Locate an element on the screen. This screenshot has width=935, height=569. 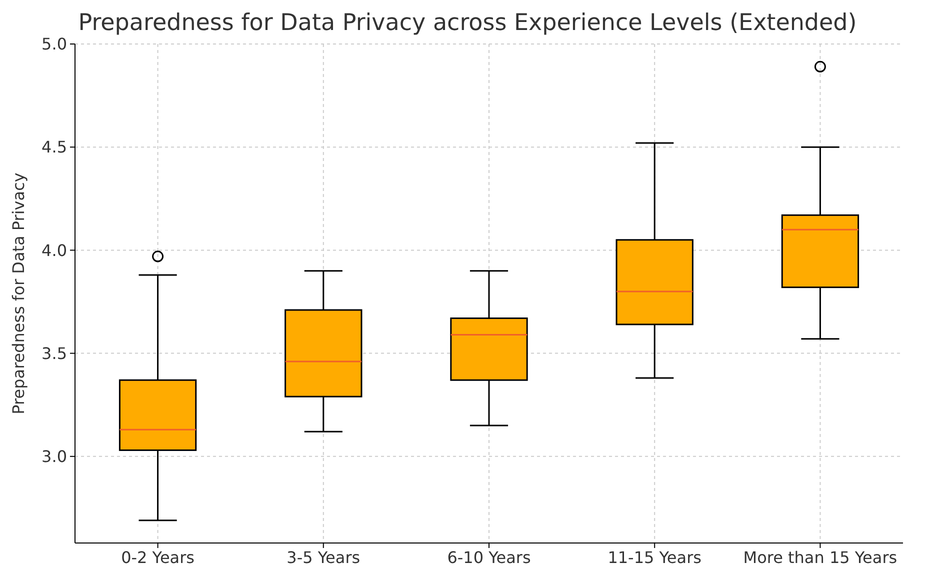
x-tick-label: 0-2 Years is located at coordinates (158, 557).